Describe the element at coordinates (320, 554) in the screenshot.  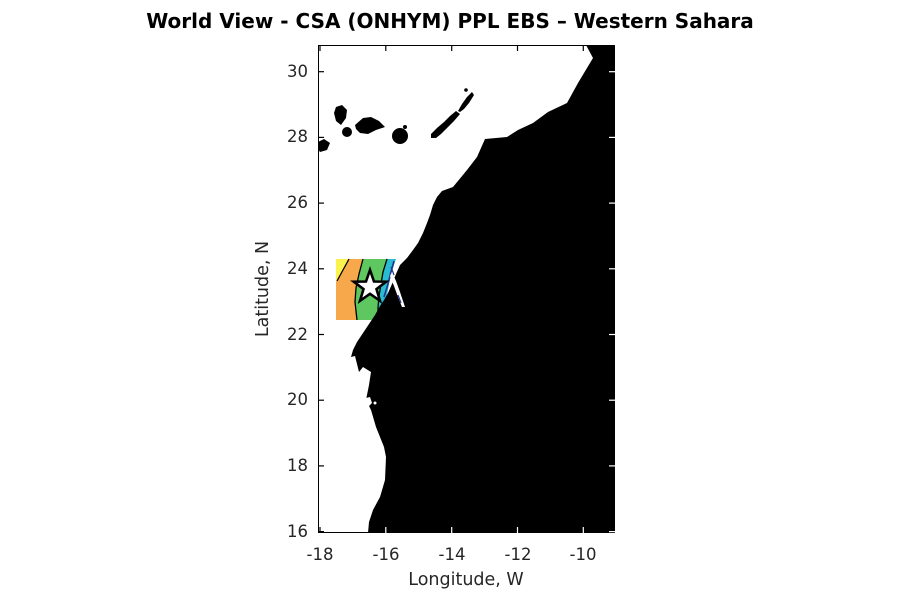
I see `x-tick-label: -18` at that location.